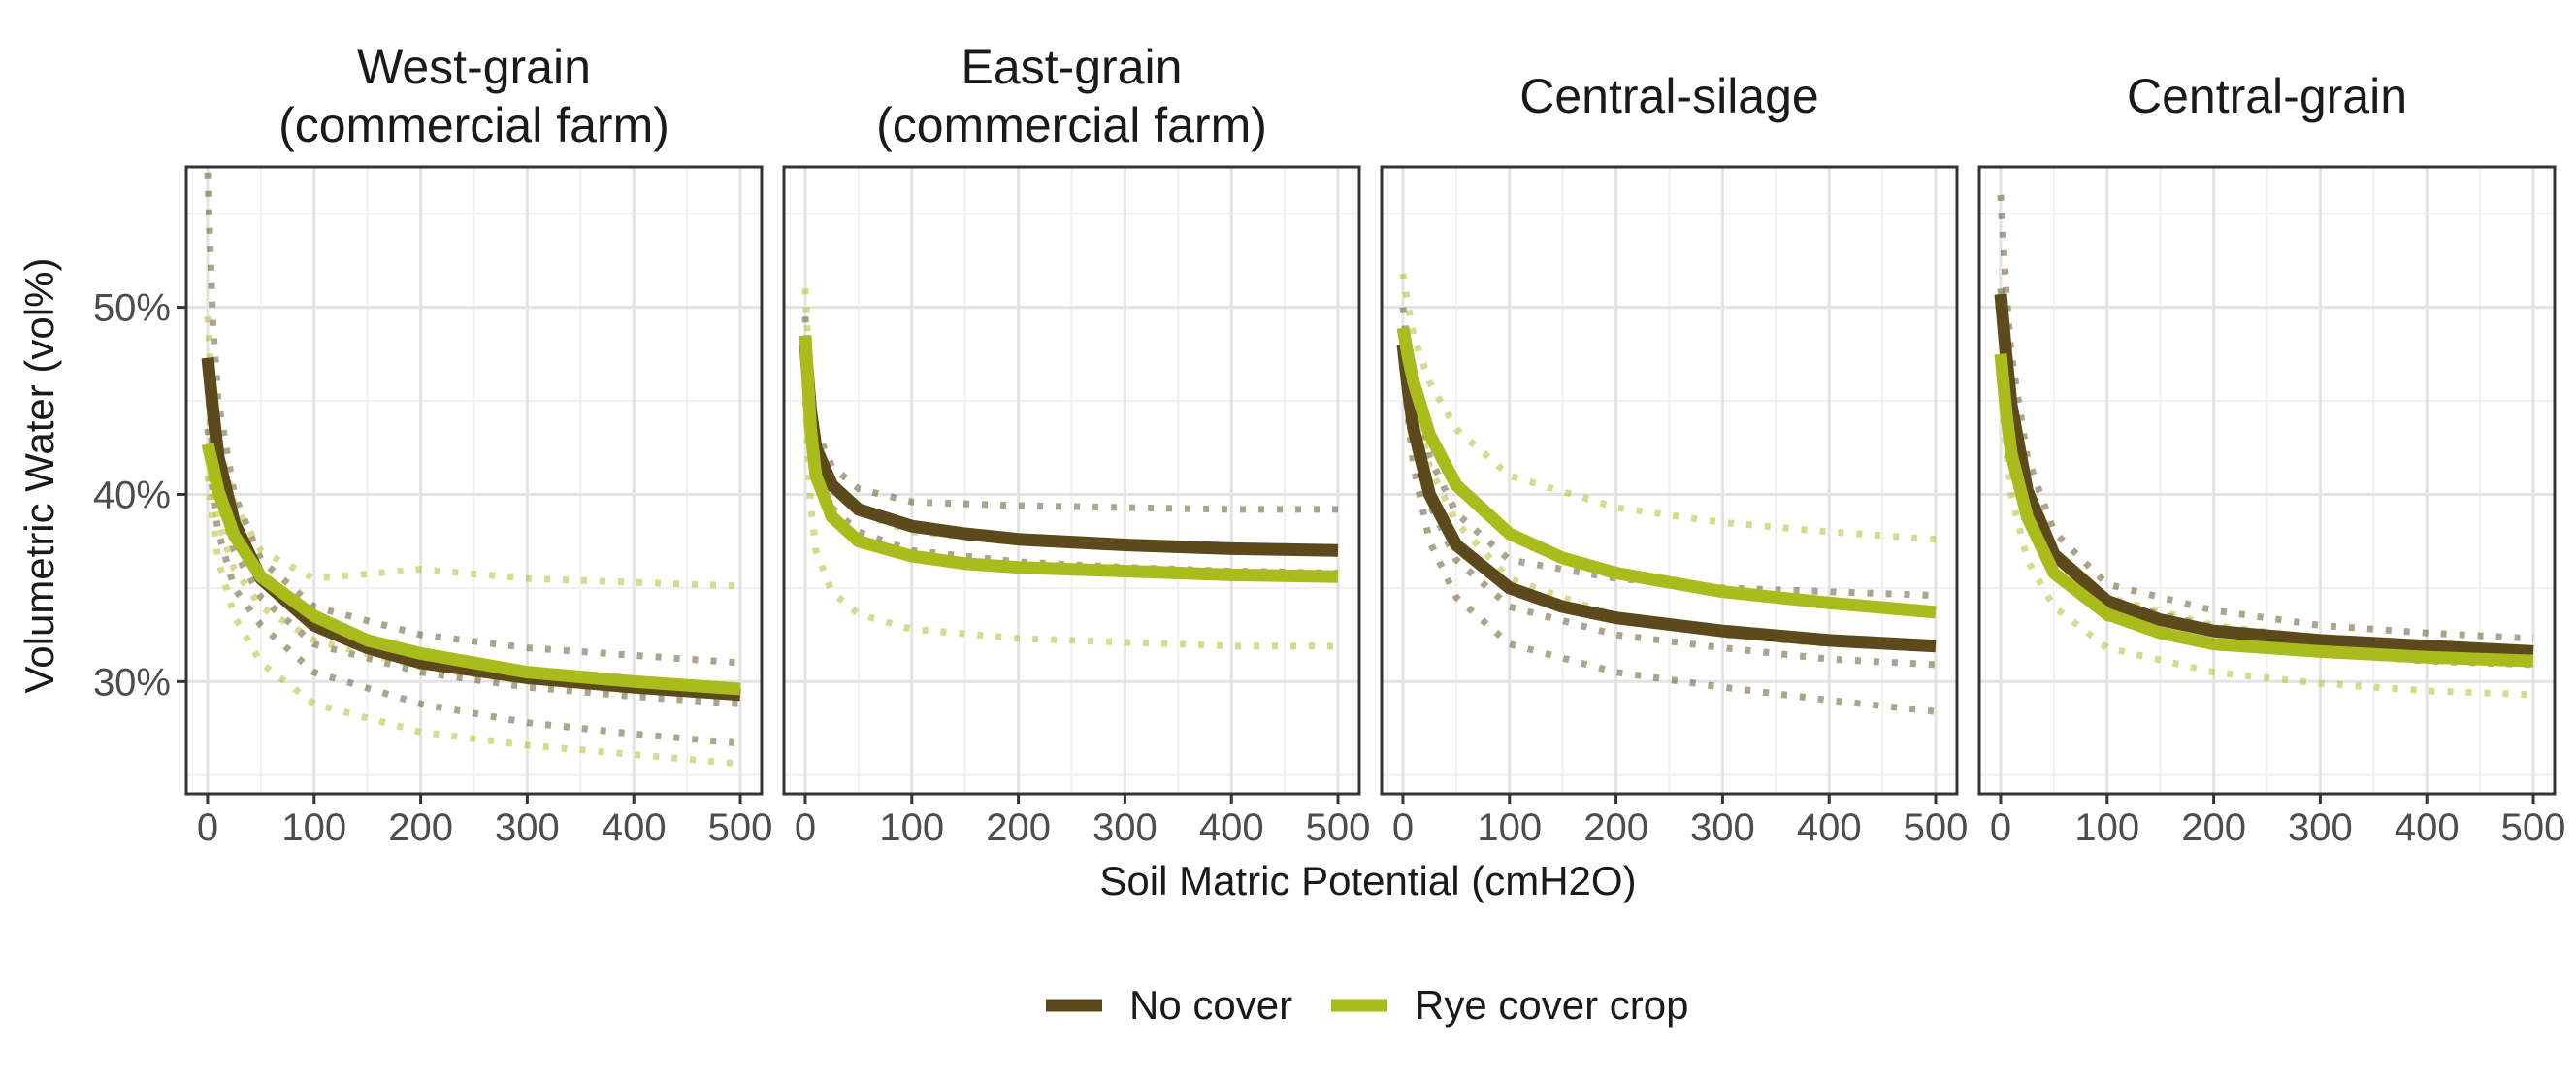 This screenshot has height=1083, width=2576. Describe the element at coordinates (1367, 1005) in the screenshot. I see `legend: No cover Rye cover crop` at that location.